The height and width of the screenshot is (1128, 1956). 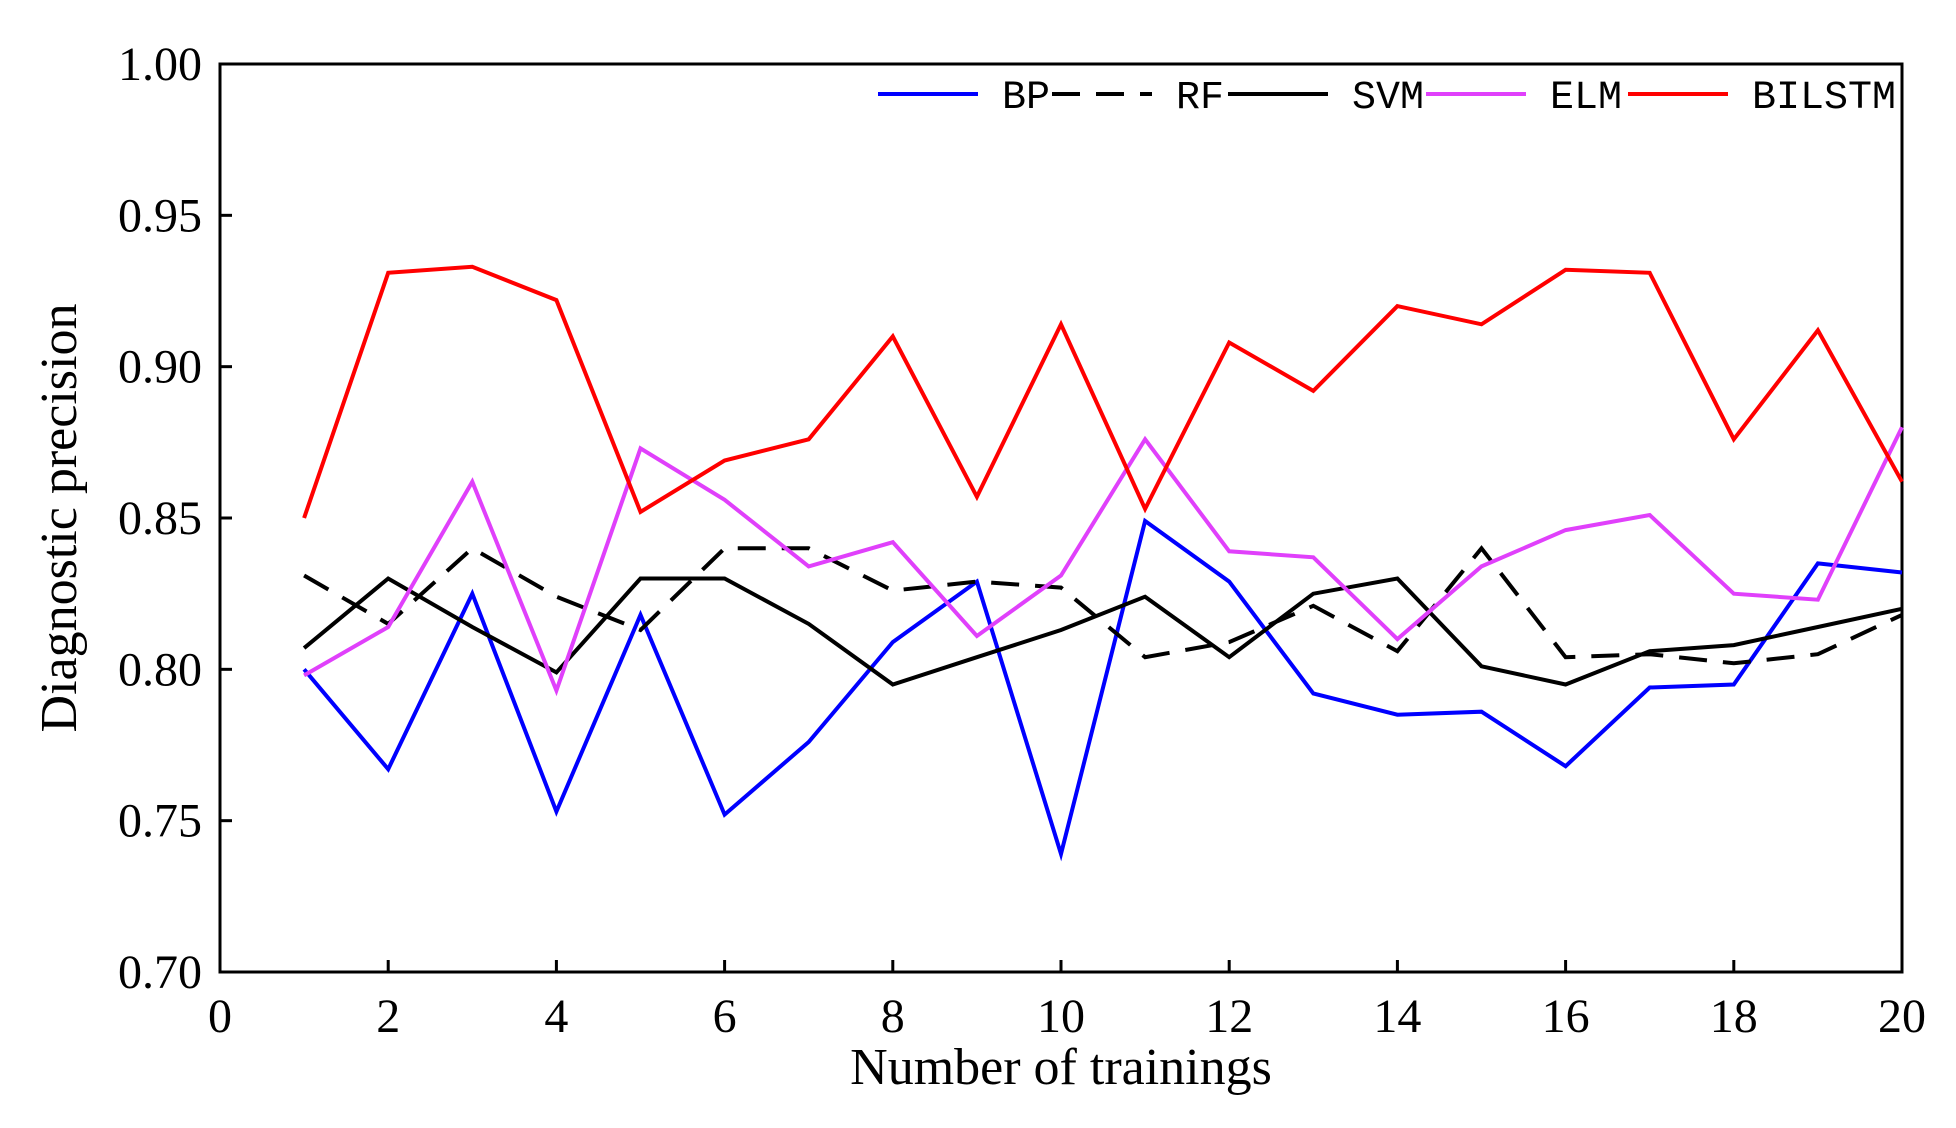 I want to click on legend-label-svm: SVM, so click(x=1388, y=98).